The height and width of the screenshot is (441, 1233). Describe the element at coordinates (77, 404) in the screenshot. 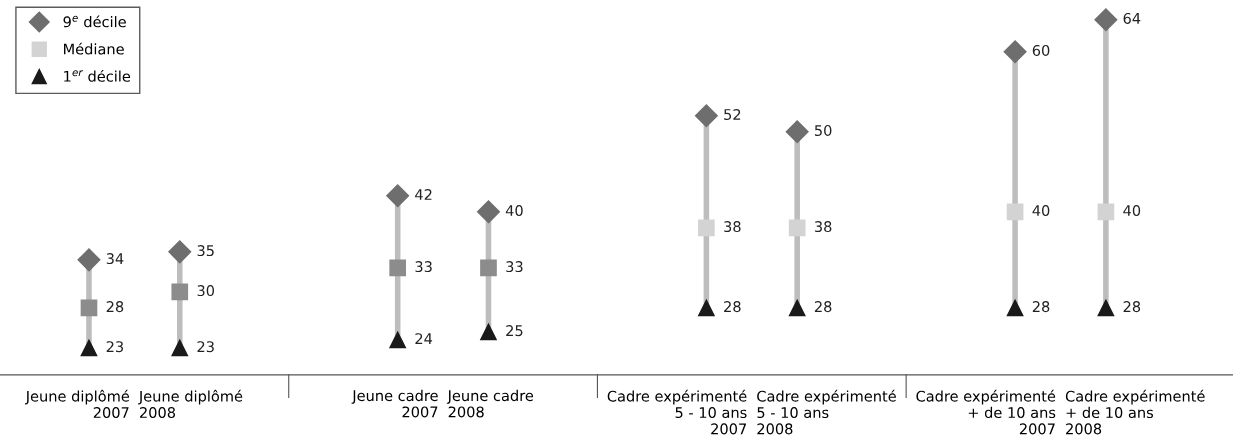

I see `x-tick-label: Jeune diplômé 2007` at that location.